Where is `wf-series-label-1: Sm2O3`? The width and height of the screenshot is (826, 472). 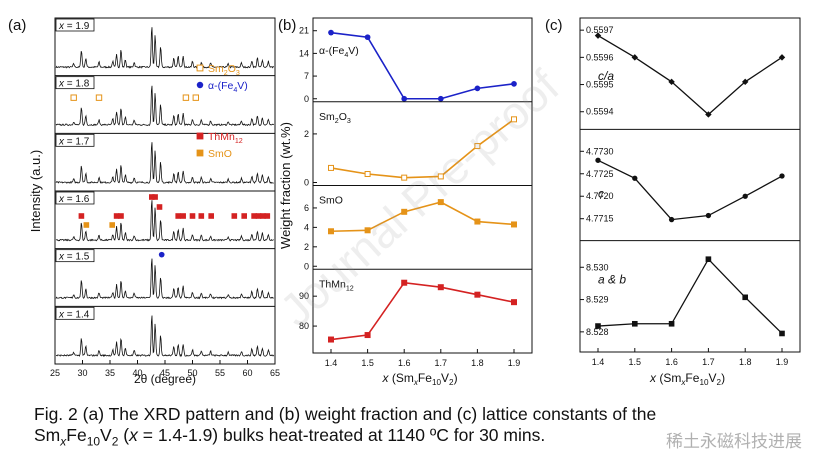
wf-series-label-1: Sm2O3 is located at coordinates (335, 118).